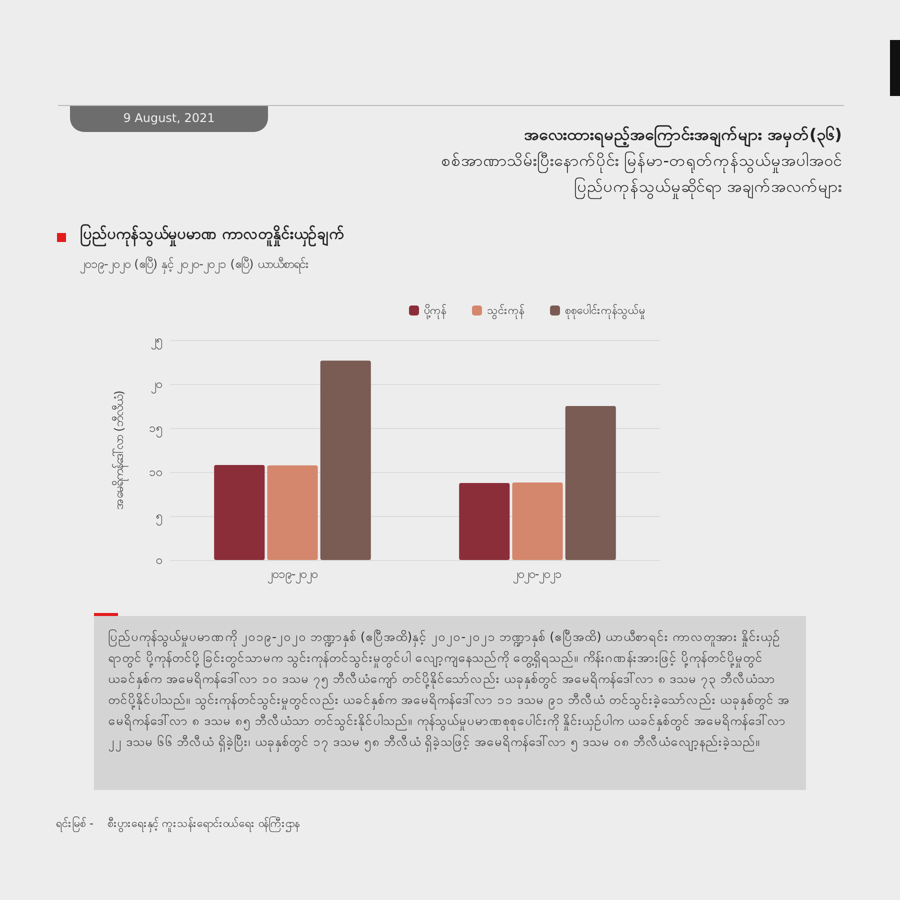 Image resolution: width=900 pixels, height=900 pixels. Describe the element at coordinates (212, 235) in the screenshot. I see `chart-title: ပြည်ပကုန်သွယ်မှုပမာဏ ကာလတူနှိုင်းယှဉ်ချက်` at that location.